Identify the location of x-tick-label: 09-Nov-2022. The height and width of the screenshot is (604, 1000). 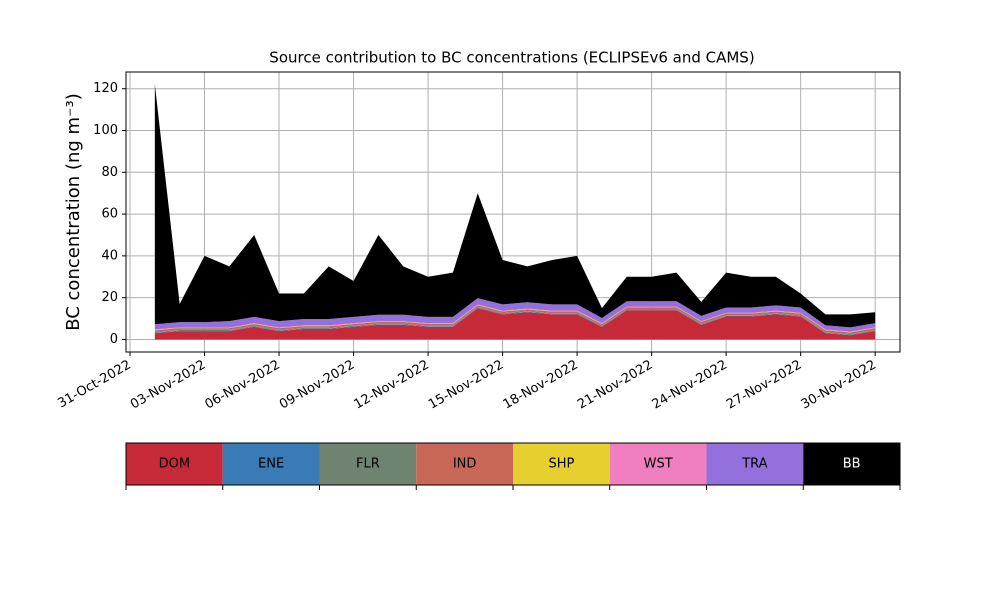
(317, 385).